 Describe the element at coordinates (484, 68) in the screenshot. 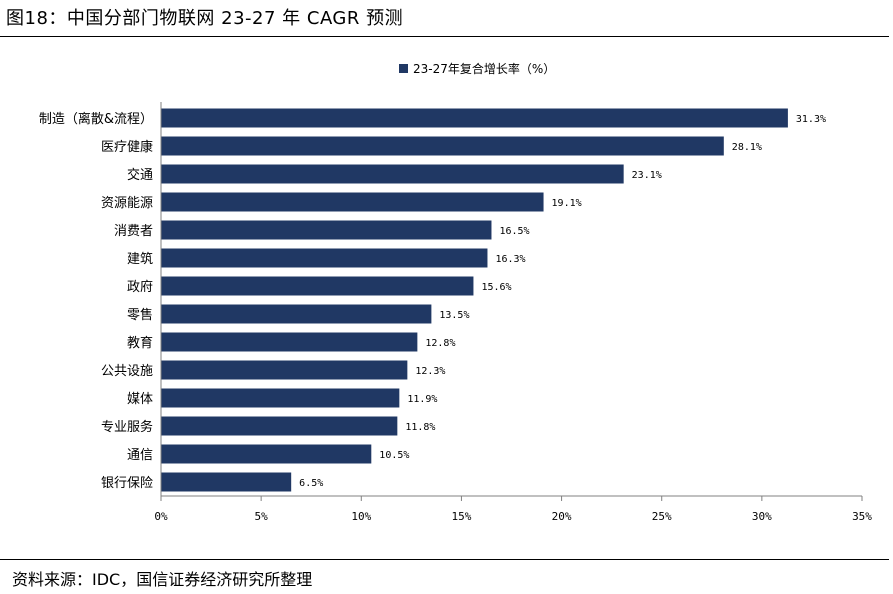

I see `legend-label: 23-27年复合增长率（%）` at that location.